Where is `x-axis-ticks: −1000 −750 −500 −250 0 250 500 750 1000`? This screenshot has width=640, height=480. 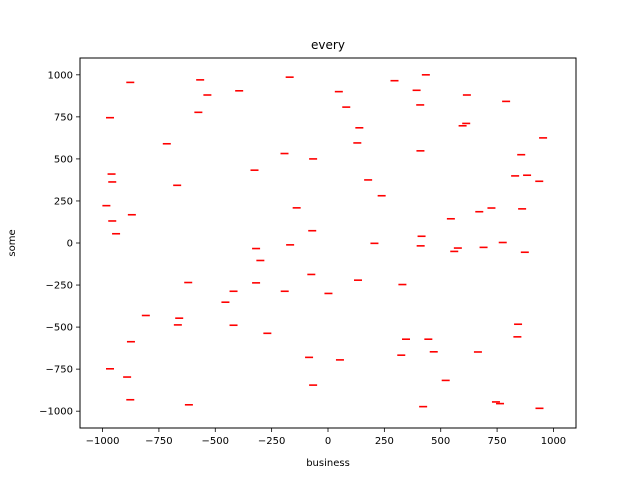 x-axis-ticks: −1000 −750 −500 −250 0 250 500 750 1000 is located at coordinates (326, 437).